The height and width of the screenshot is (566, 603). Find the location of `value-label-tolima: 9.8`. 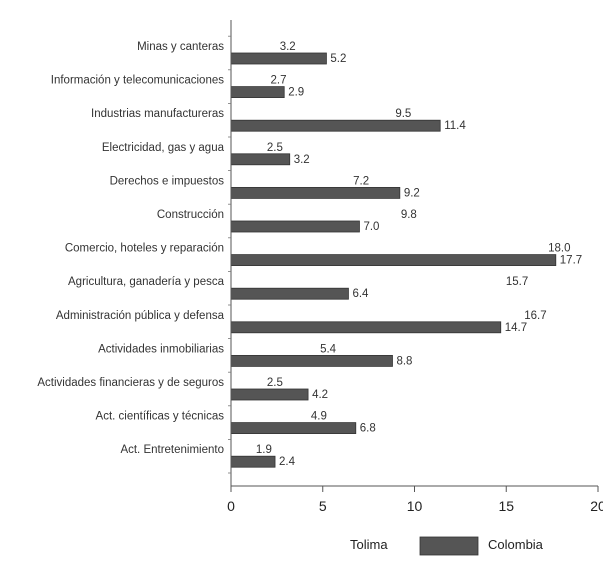

value-label-tolima: 9.8 is located at coordinates (409, 215).